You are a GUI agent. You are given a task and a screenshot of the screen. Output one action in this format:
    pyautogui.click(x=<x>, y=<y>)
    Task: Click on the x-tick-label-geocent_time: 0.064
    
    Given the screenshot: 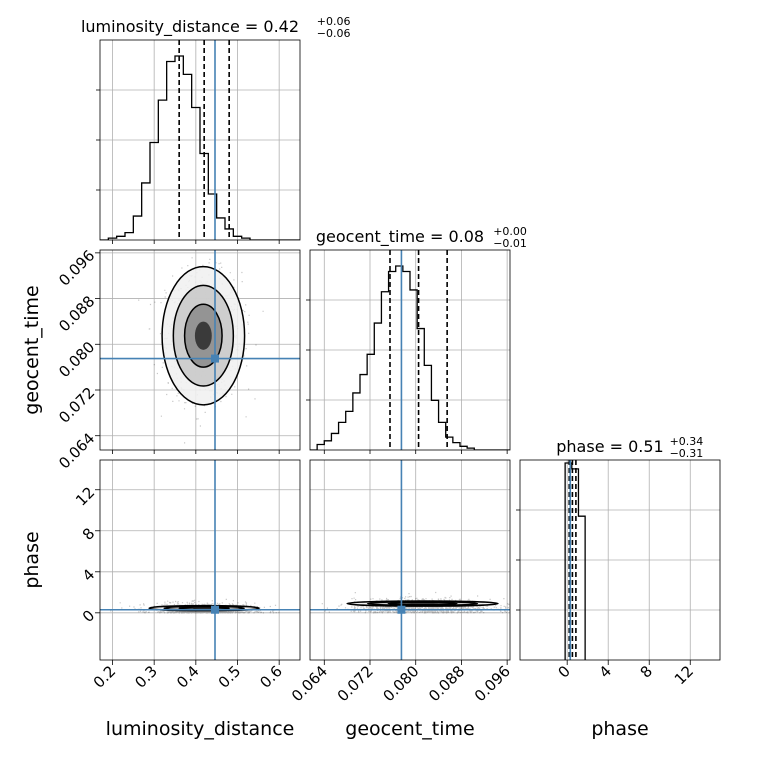 What is the action you would take?
    pyautogui.click(x=309, y=683)
    